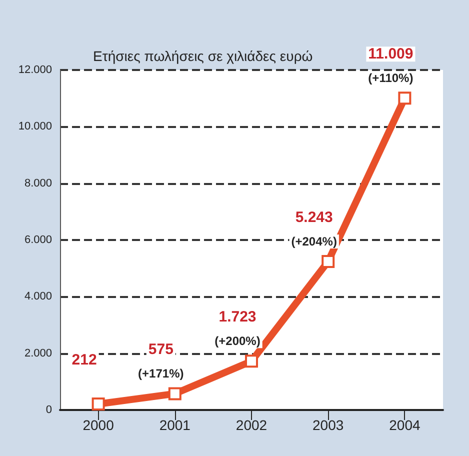  Describe the element at coordinates (203, 56) in the screenshot. I see `chart-title: Ετήσιες πωλήσεις σε χιλιάδες ευρώ` at that location.